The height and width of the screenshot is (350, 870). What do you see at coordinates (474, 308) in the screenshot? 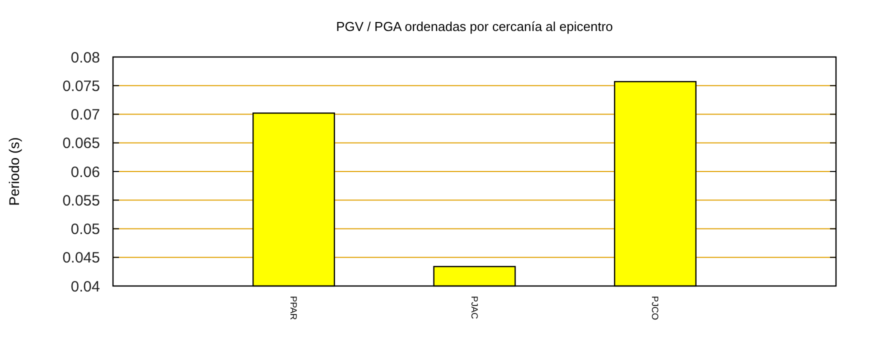
I see `x-tick-label: PJAC` at bounding box center [474, 308].